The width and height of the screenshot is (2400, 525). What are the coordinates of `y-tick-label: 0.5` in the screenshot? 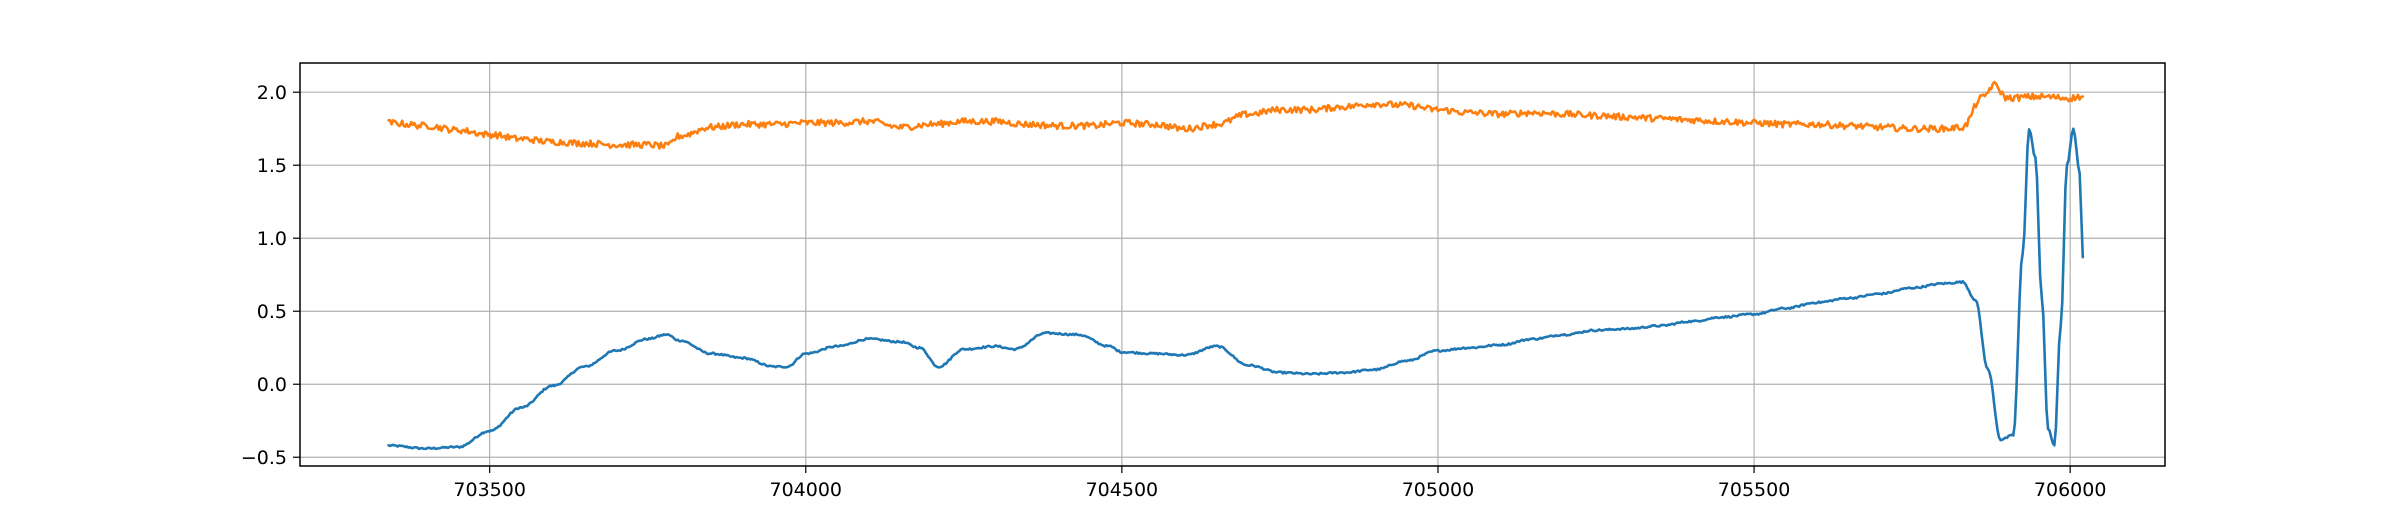 It's located at (272, 312).